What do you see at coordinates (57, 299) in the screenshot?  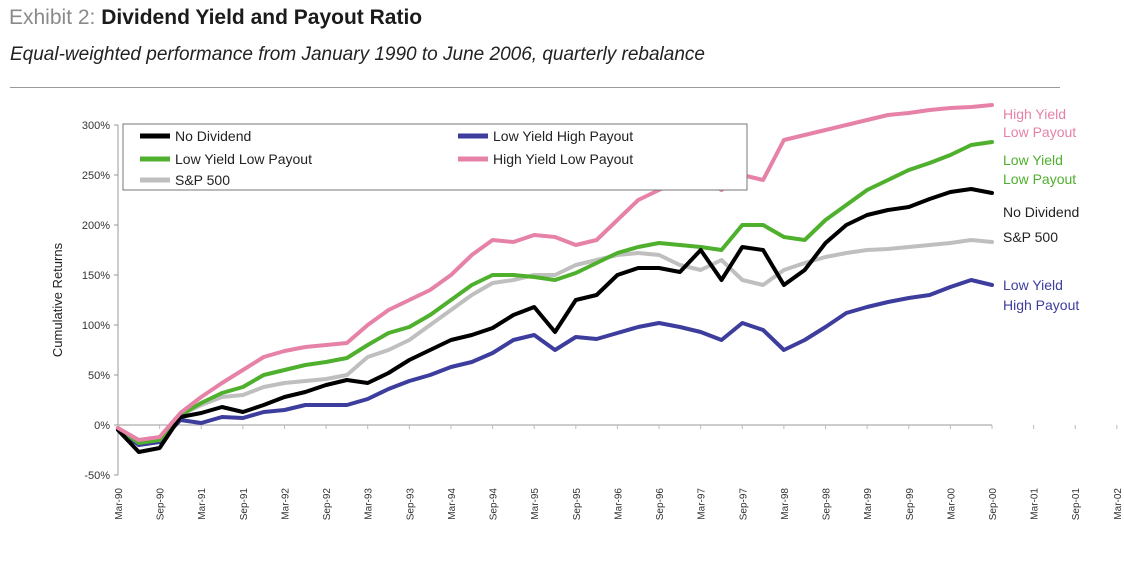 I see `y-axis-title: Cumulative Returns` at bounding box center [57, 299].